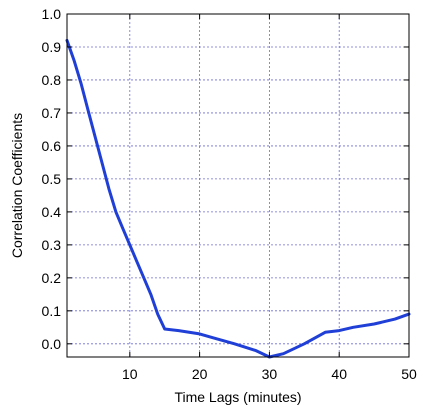 The width and height of the screenshot is (424, 410). What do you see at coordinates (409, 374) in the screenshot?
I see `x-tick-label: 50` at bounding box center [409, 374].